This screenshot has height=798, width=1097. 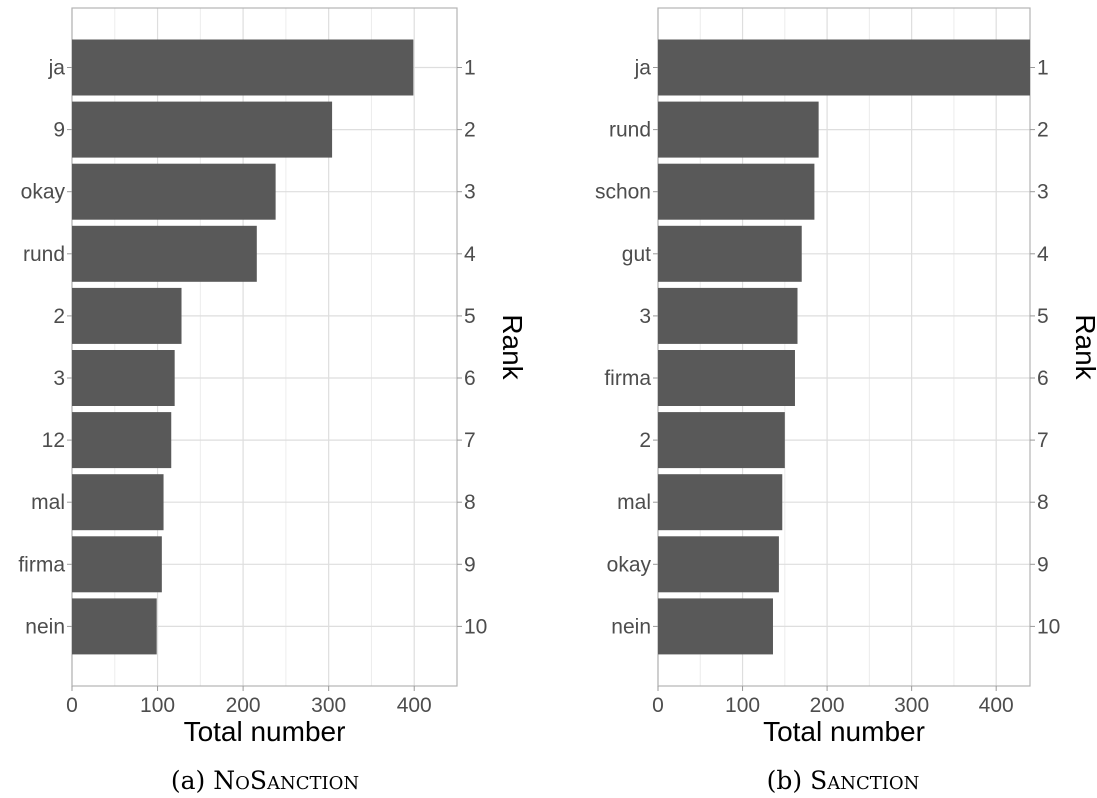 What do you see at coordinates (788, 780) in the screenshot?
I see `caption-prefix: (b)` at bounding box center [788, 780].